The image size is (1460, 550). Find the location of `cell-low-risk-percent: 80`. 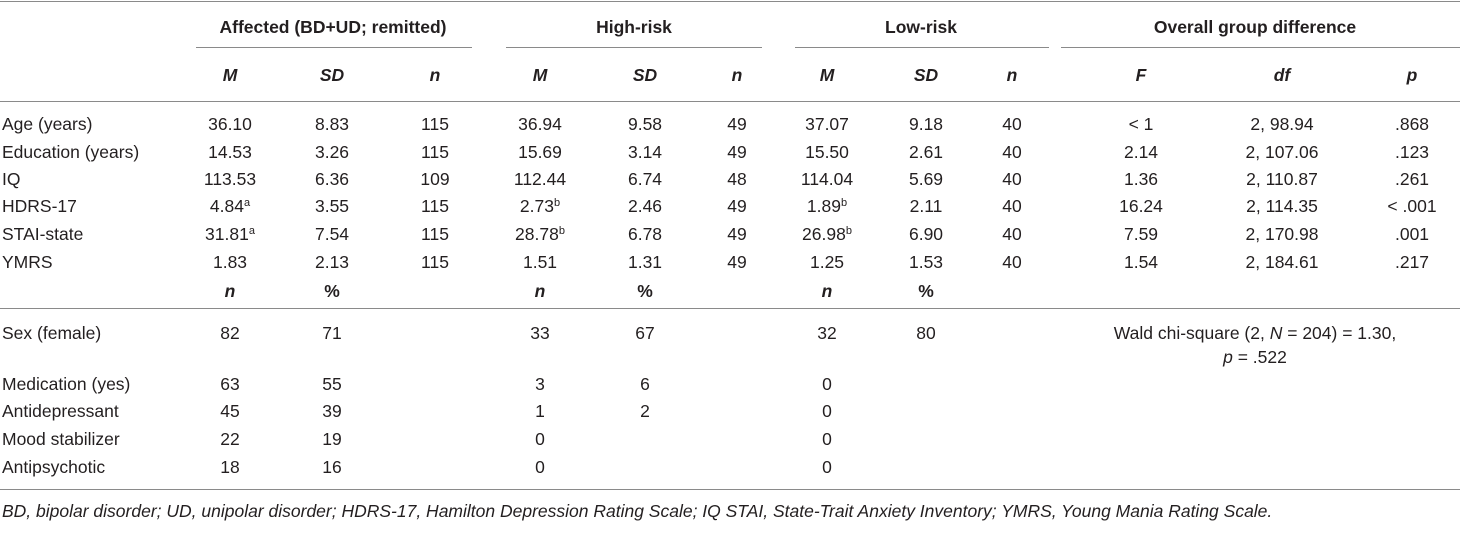

cell-low-risk-percent: 80 is located at coordinates (926, 333).